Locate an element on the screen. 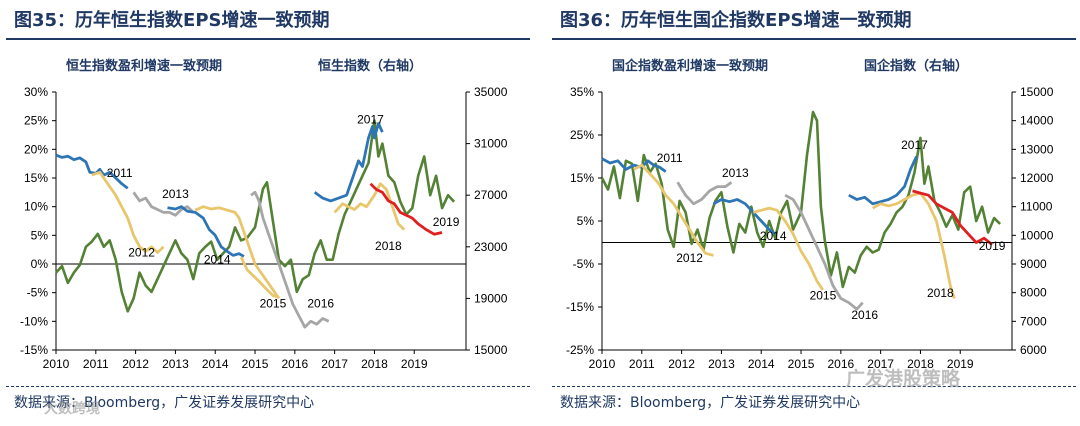 The image size is (1080, 426). y-left-tick-label: 20% is located at coordinates (36, 149).